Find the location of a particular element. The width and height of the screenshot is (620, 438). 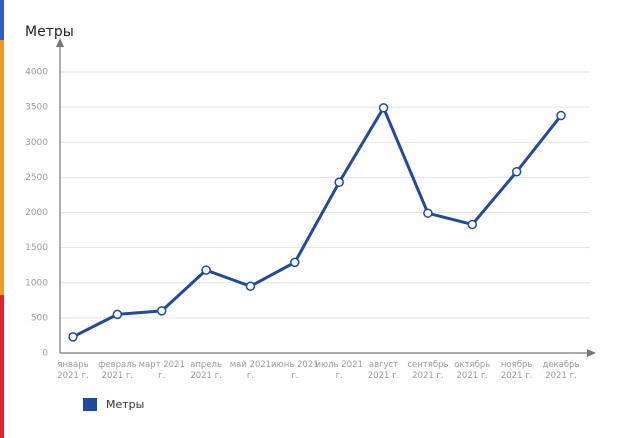

y-axis-title: Метры is located at coordinates (49, 32).